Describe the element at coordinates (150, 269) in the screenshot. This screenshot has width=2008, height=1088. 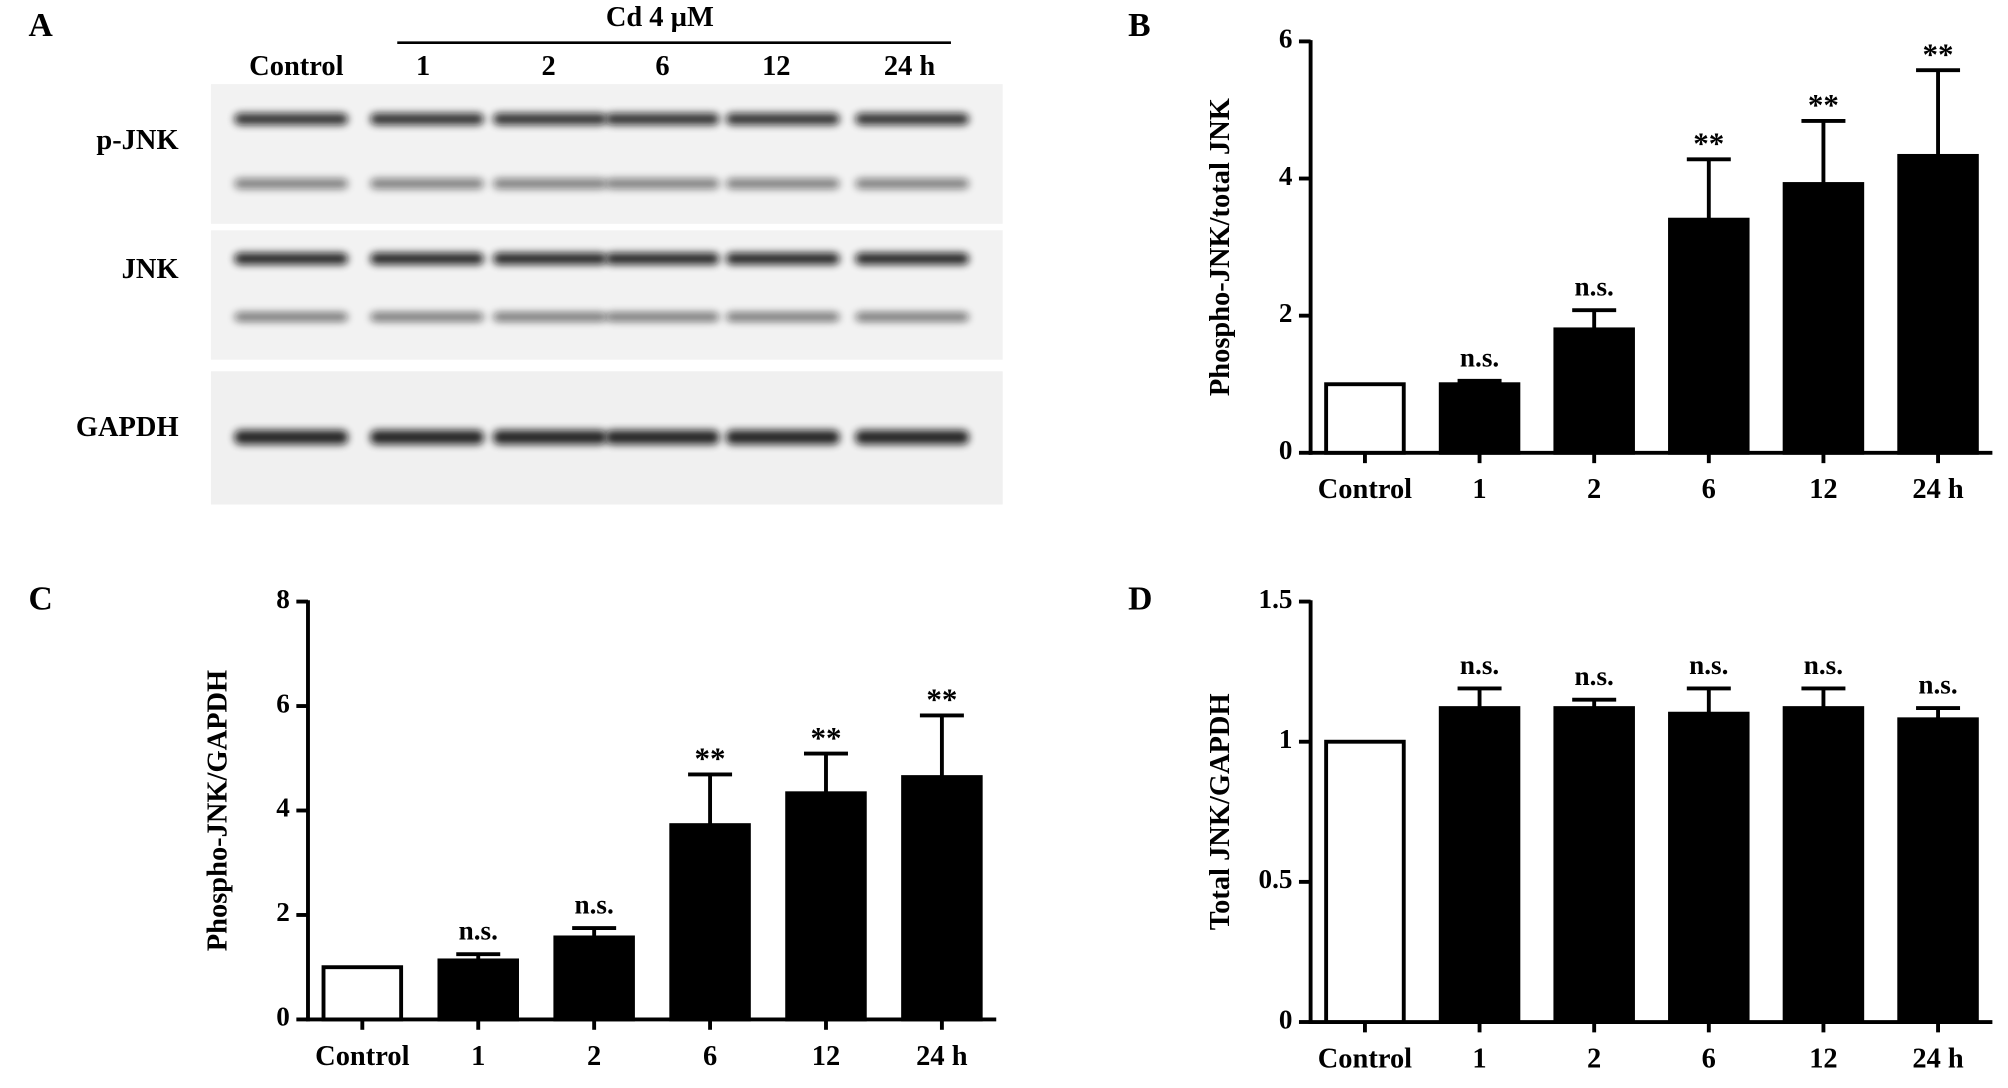
I see `row-label: JNK` at that location.